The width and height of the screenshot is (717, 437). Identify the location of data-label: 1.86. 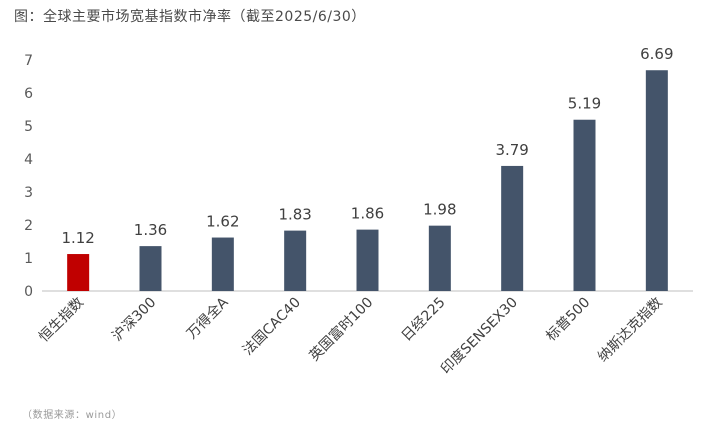
(367, 214).